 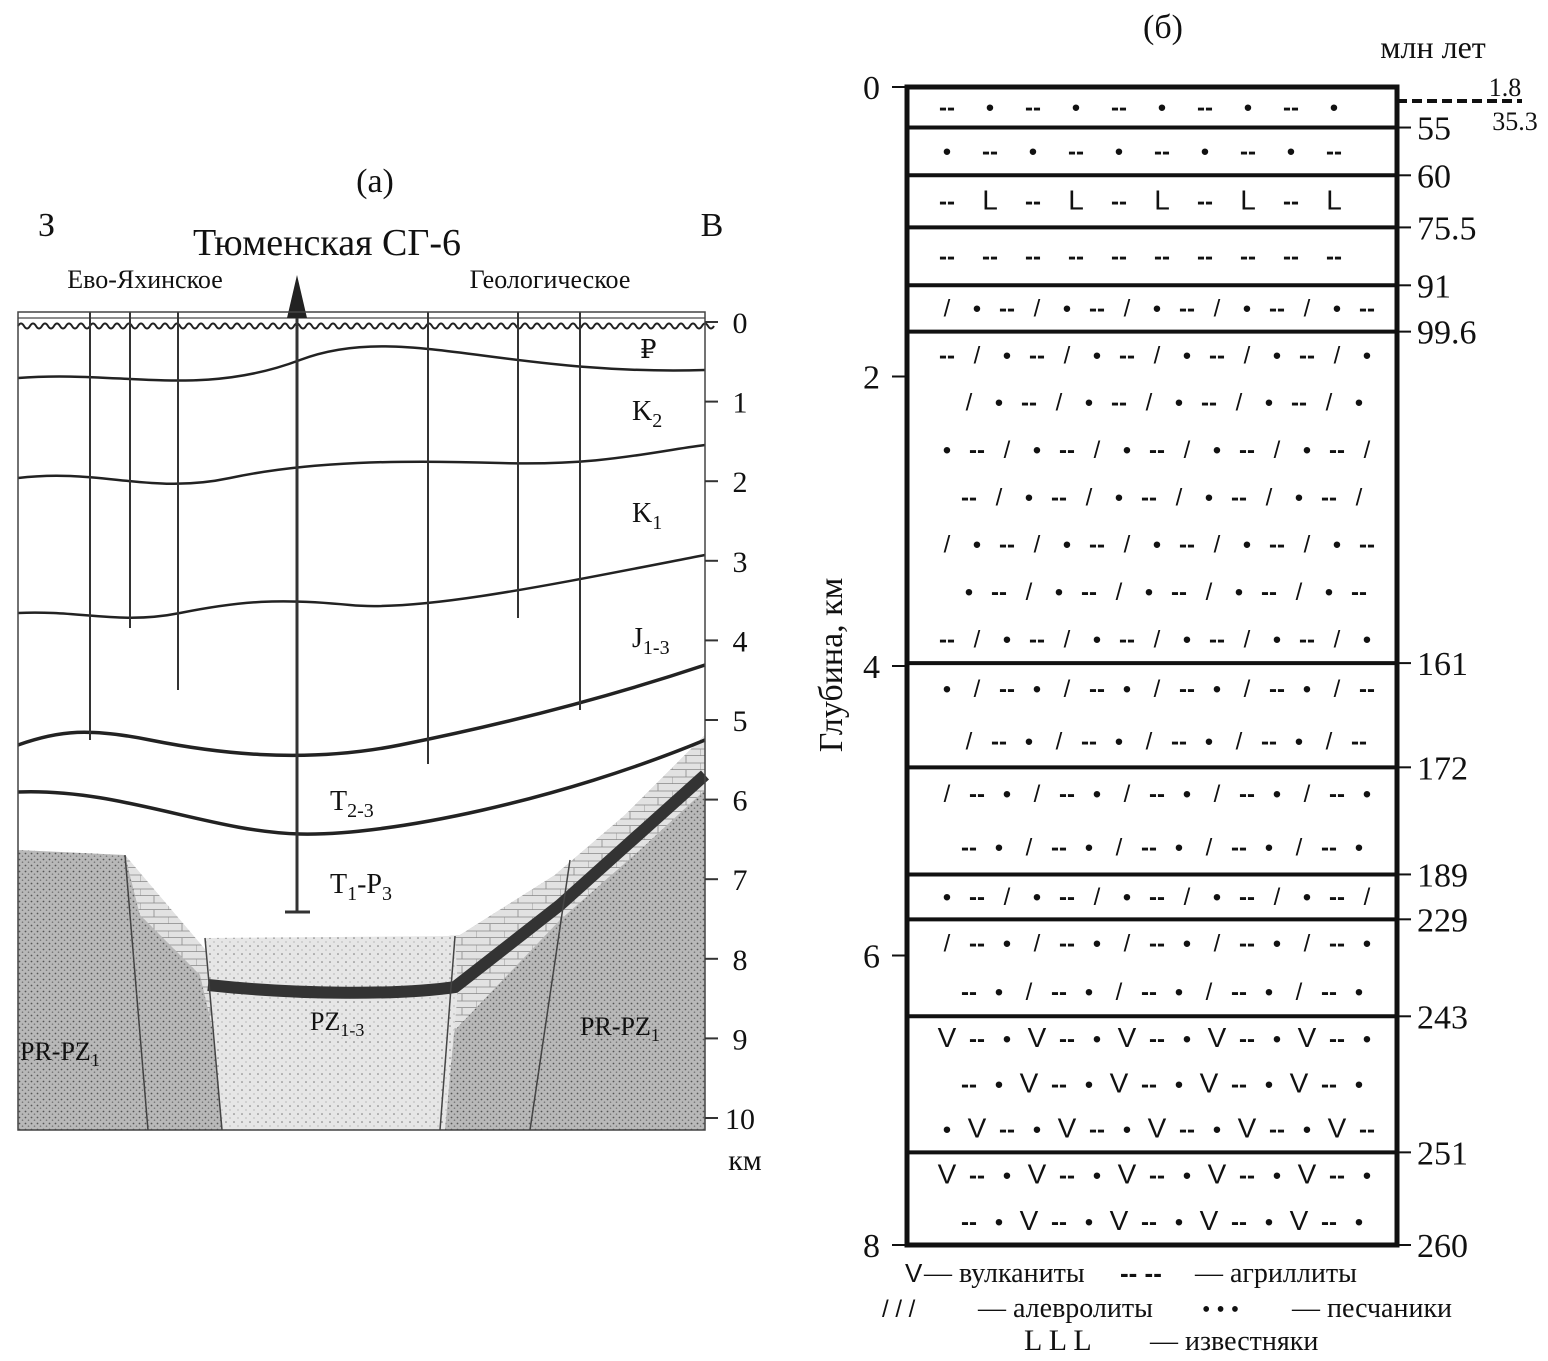 I want to click on age-label: 91, so click(x=1434, y=286).